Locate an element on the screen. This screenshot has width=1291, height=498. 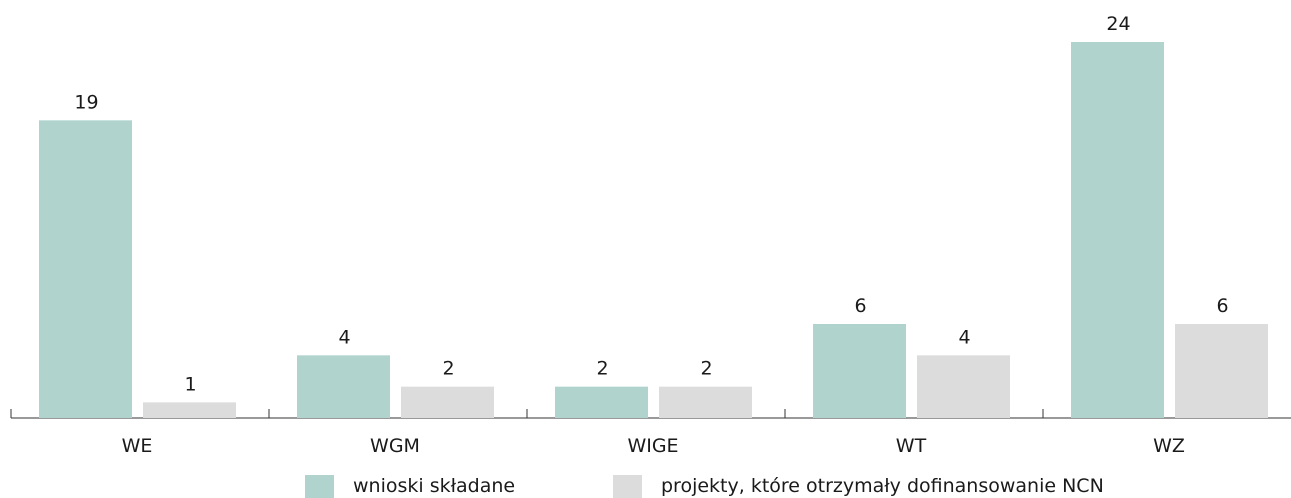
x-tick-label-wz: WZ is located at coordinates (1169, 446).